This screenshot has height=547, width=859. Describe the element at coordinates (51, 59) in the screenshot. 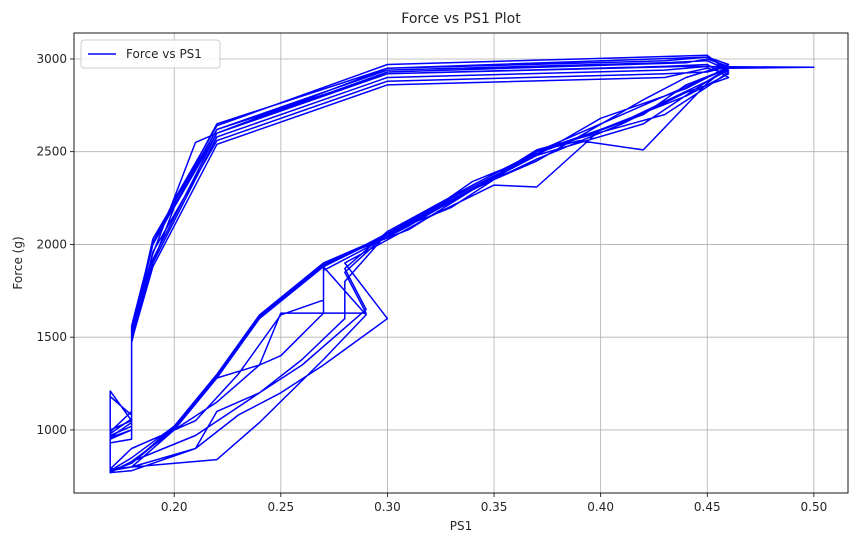

I see `y-tick-label: 3000` at that location.